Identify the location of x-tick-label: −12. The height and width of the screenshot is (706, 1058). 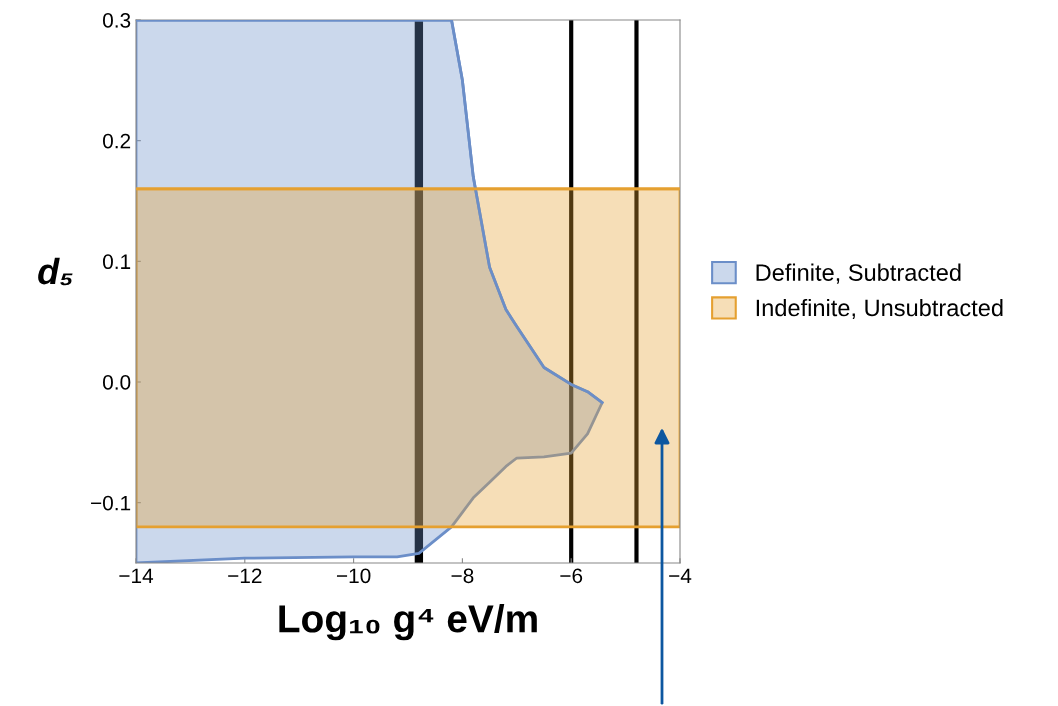
(245, 575).